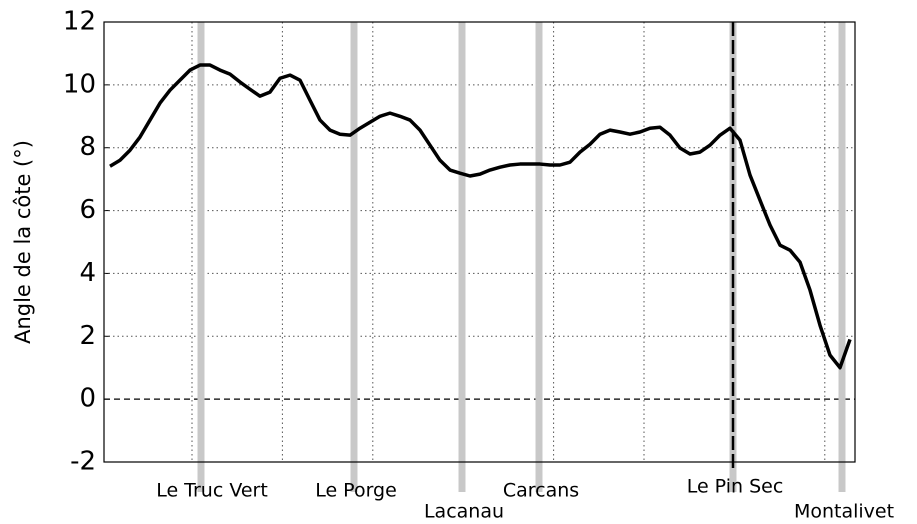  I want to click on y-tick-label: -2, so click(83, 462).